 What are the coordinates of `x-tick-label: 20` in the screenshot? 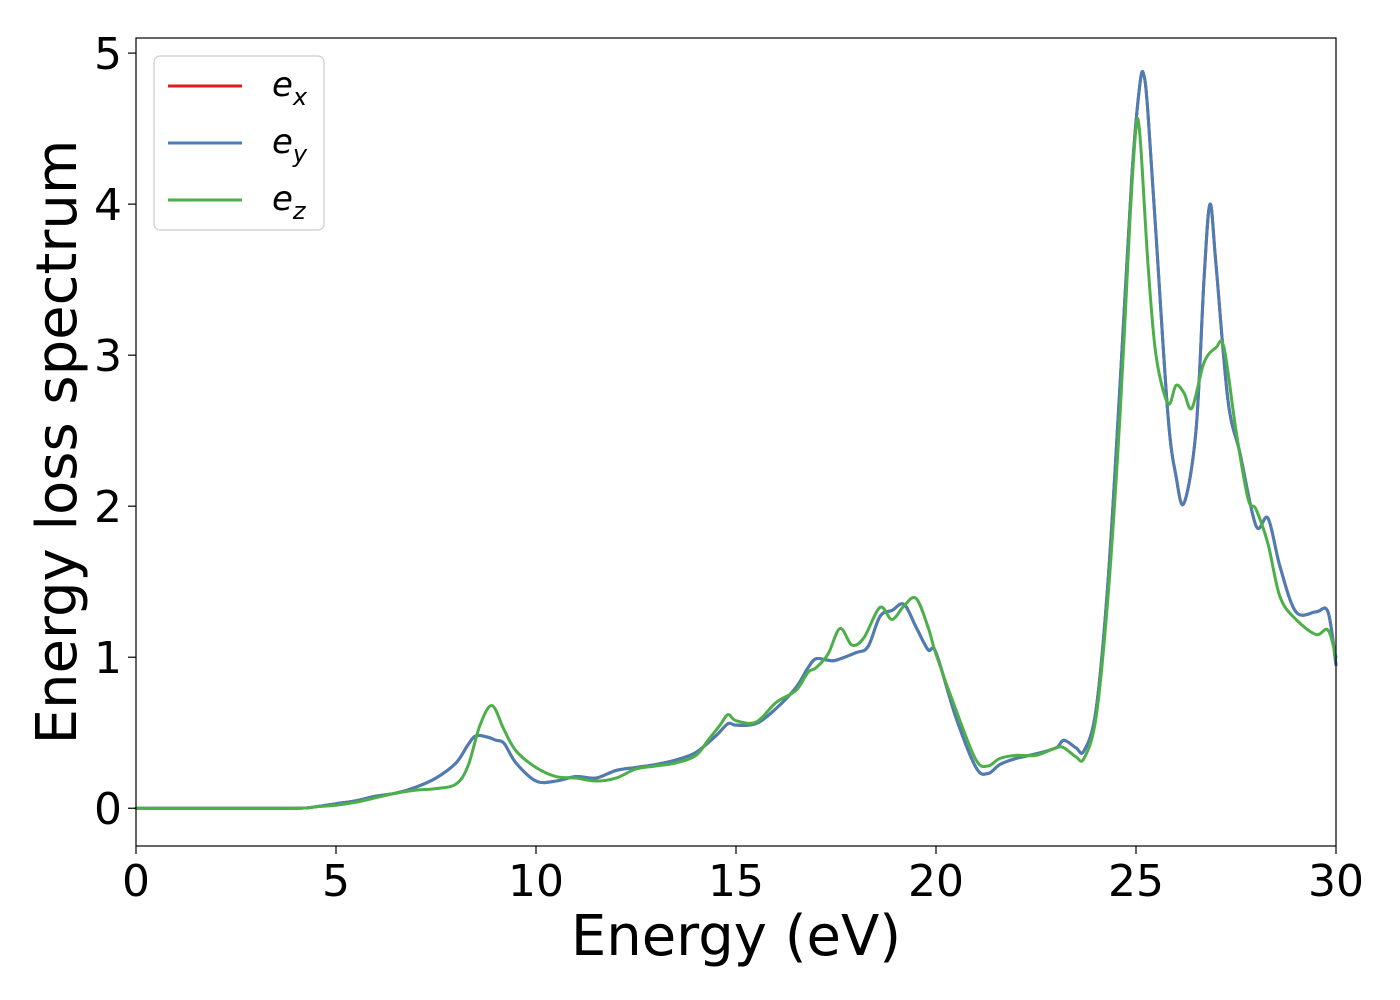 It's located at (936, 881).